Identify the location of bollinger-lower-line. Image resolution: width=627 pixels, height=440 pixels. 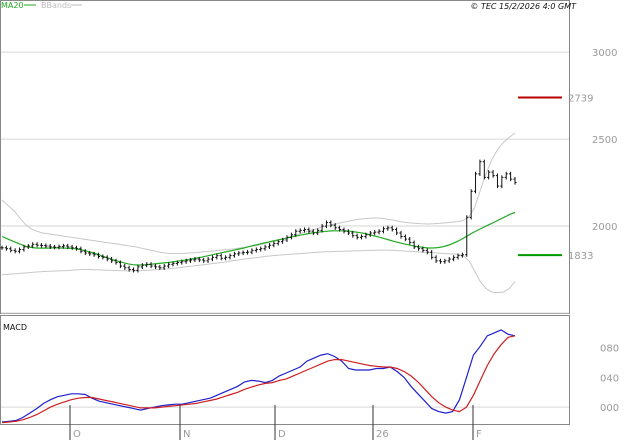
(258, 271).